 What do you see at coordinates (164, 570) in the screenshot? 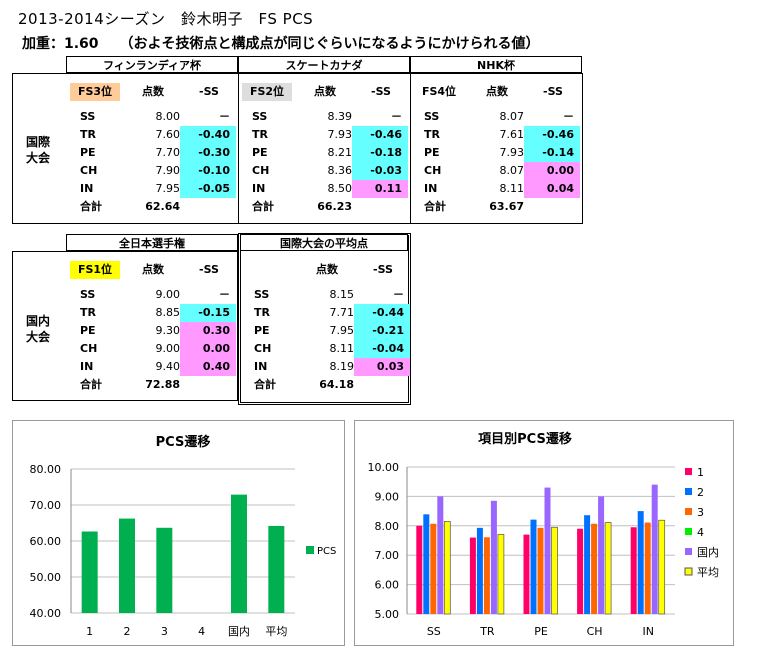
I see `pcs-chart-bar` at bounding box center [164, 570].